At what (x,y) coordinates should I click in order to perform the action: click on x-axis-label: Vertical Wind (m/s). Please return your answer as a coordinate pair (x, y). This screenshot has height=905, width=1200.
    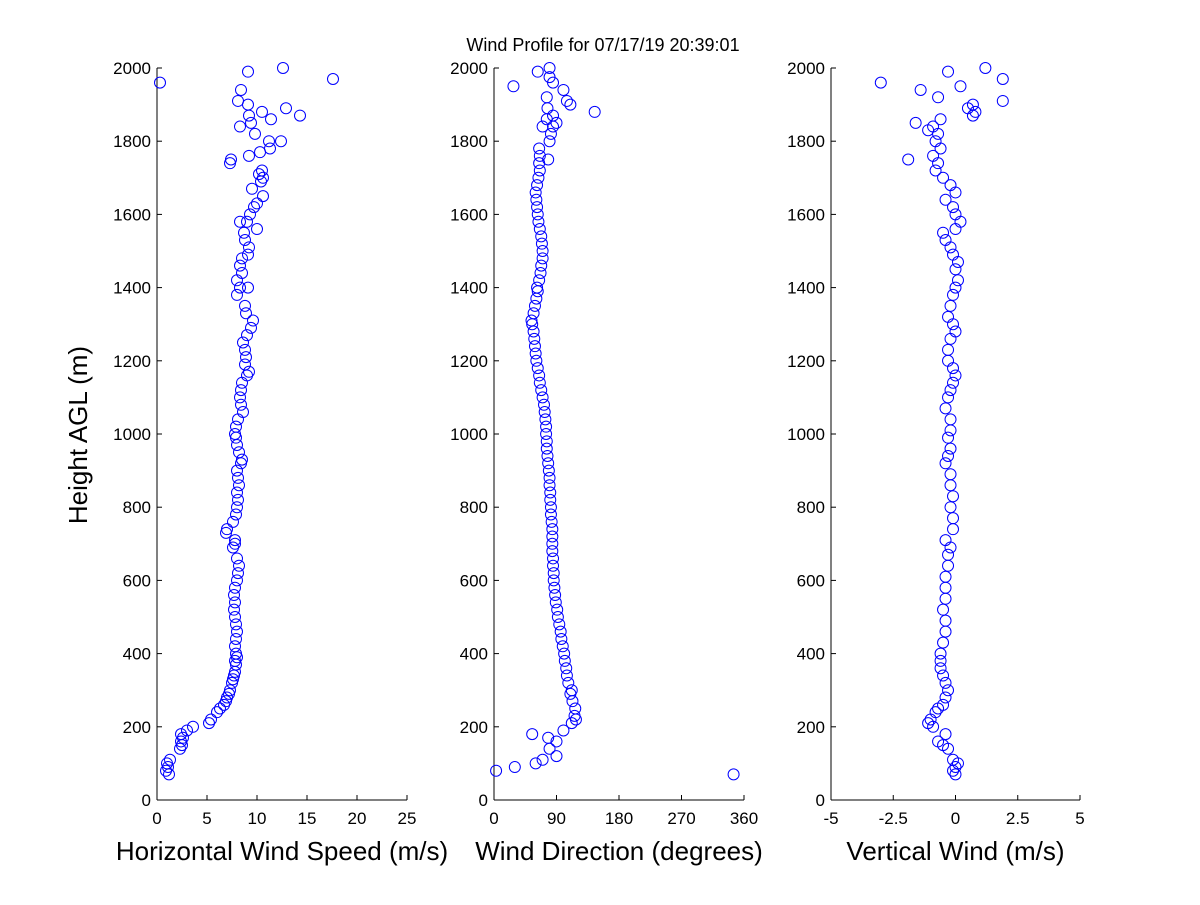
    Looking at the image, I should click on (955, 851).